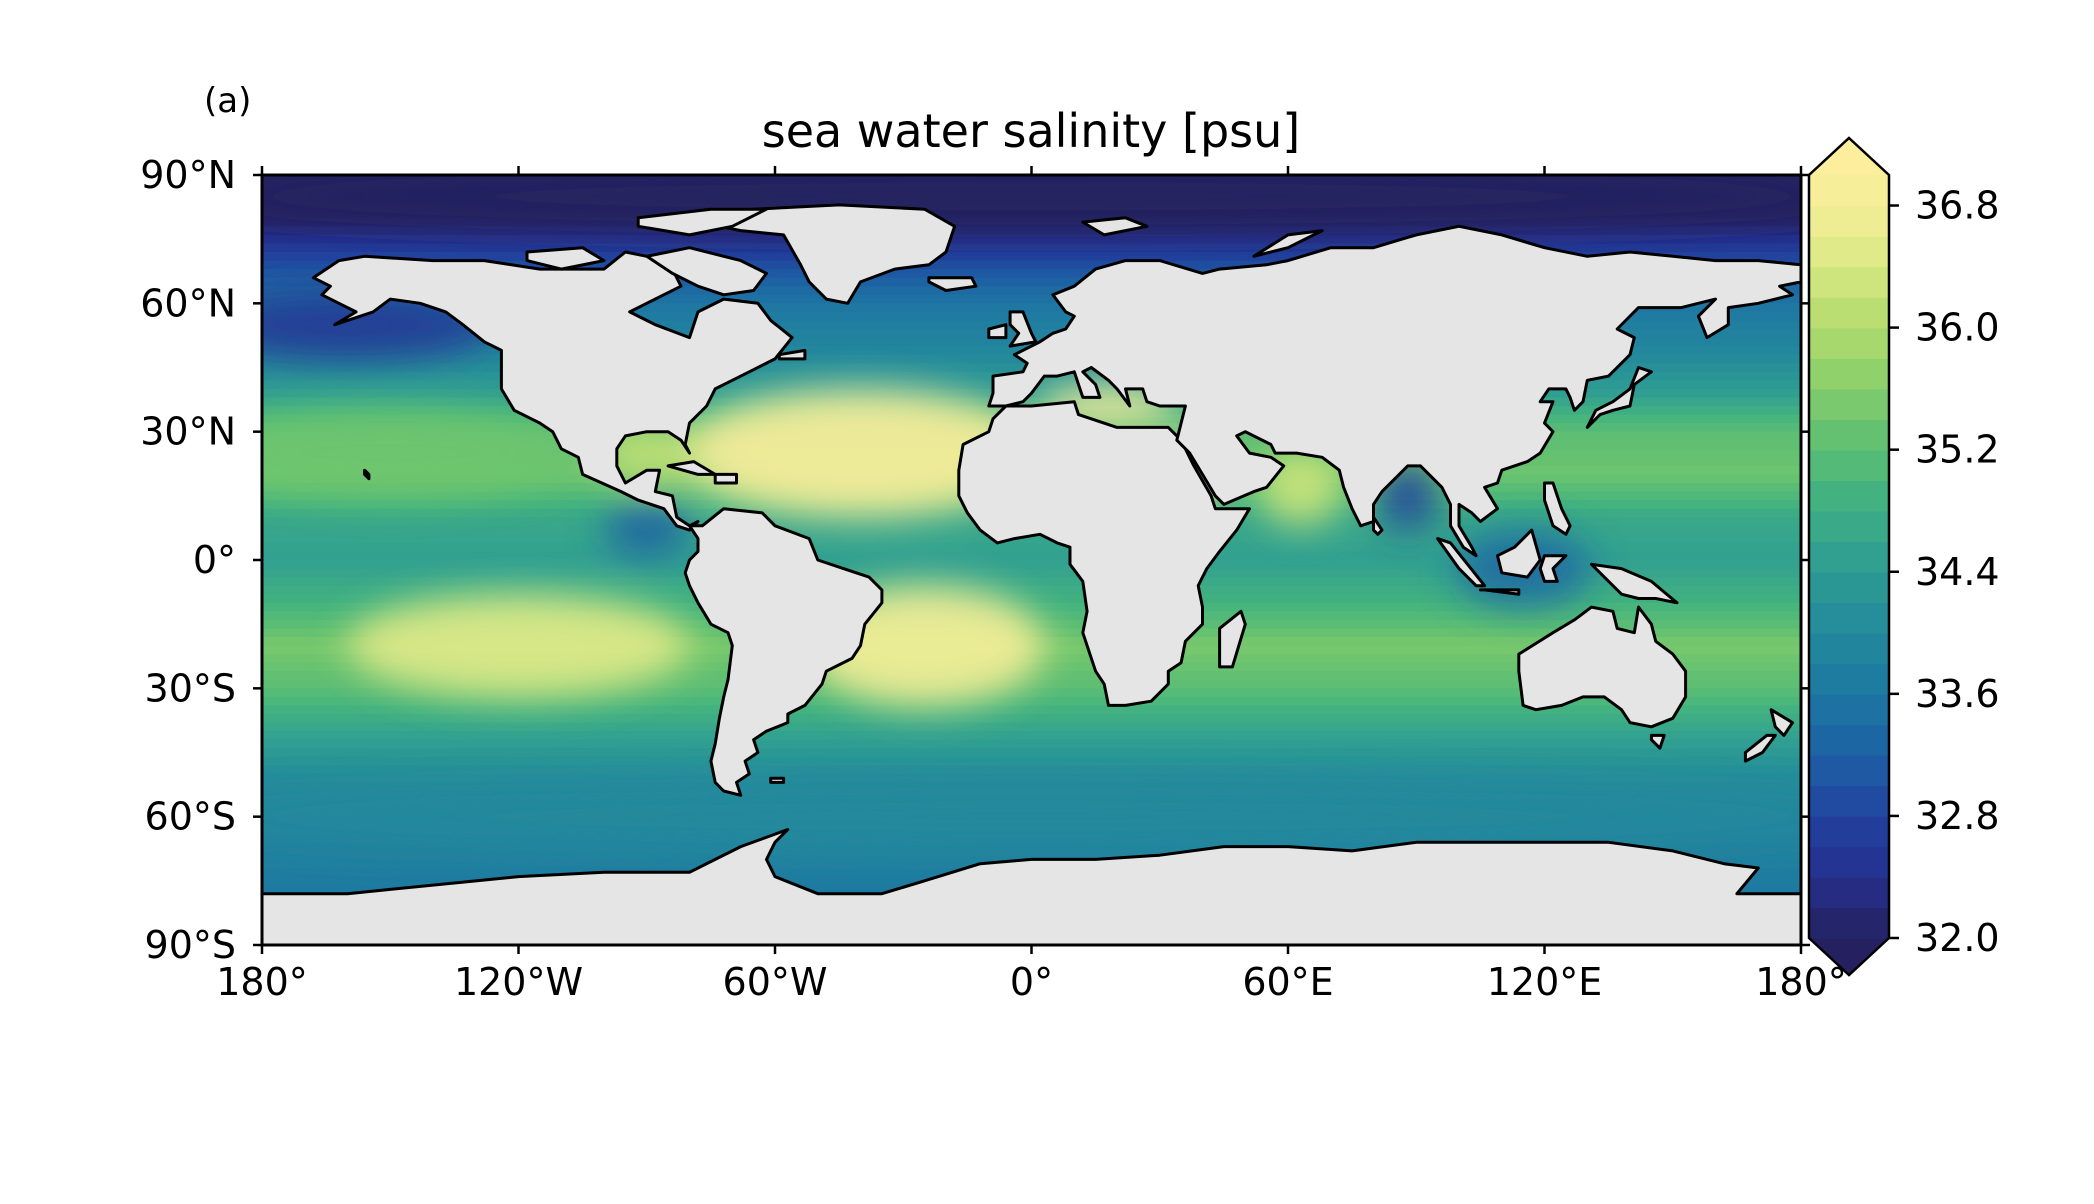 This screenshot has width=2094, height=1204. What do you see at coordinates (1519, 553) in the screenshot?
I see `island-borneo` at bounding box center [1519, 553].